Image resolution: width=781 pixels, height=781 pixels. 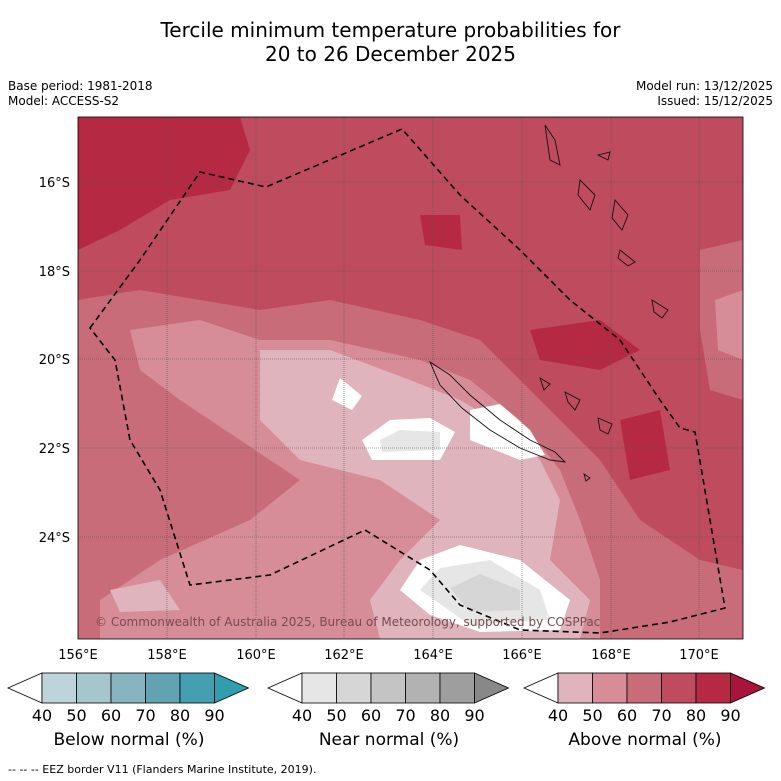 What do you see at coordinates (54, 538) in the screenshot?
I see `lat-label-24: 24°S` at bounding box center [54, 538].